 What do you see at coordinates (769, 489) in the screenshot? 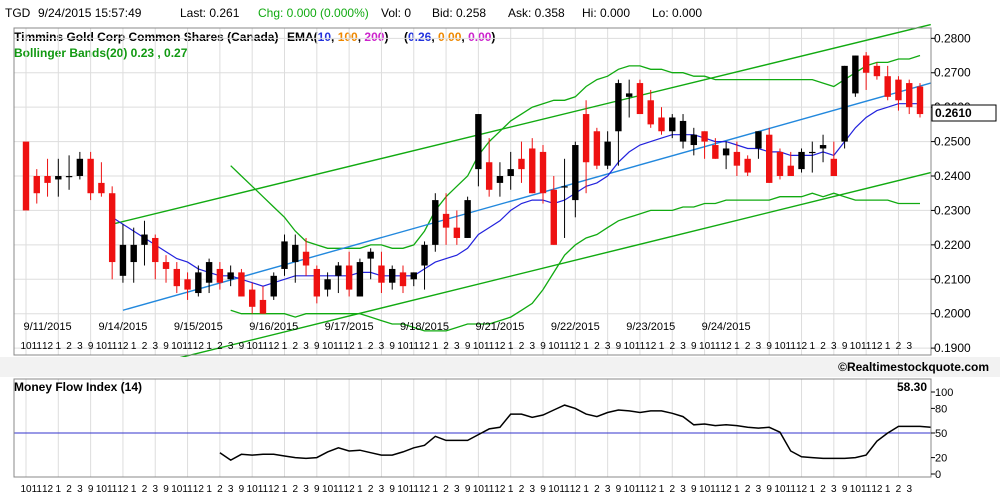
I see `mfi-hour-label: 9` at bounding box center [769, 489].